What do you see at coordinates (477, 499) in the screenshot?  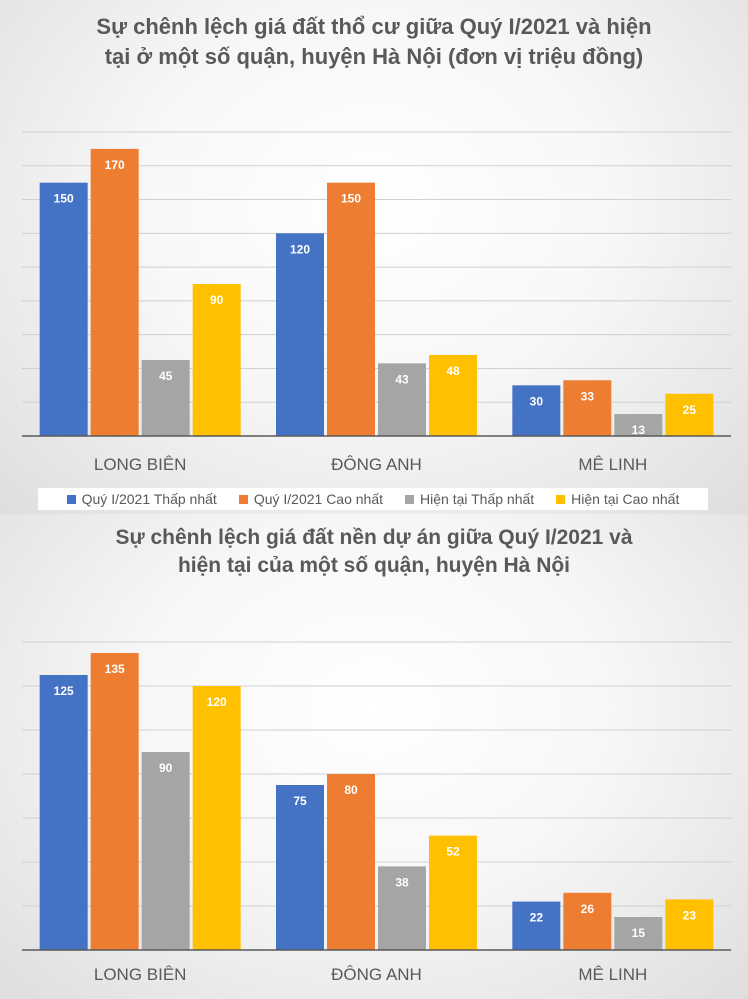 I see `legend-label: Hiện tại Thấp nhất` at bounding box center [477, 499].